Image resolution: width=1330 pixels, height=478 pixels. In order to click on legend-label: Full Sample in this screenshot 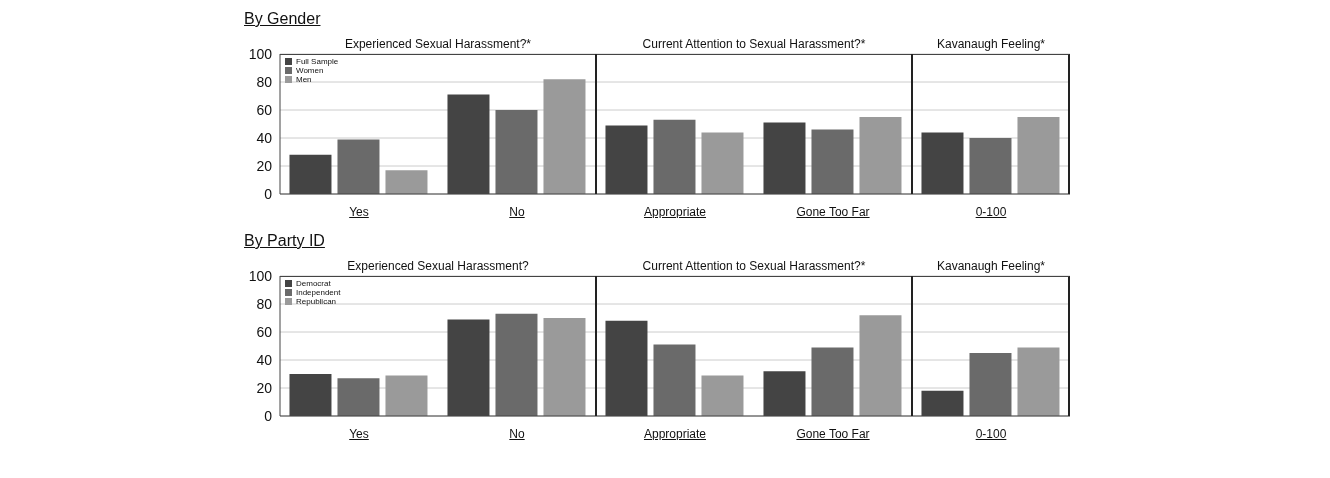, I will do `click(317, 61)`.